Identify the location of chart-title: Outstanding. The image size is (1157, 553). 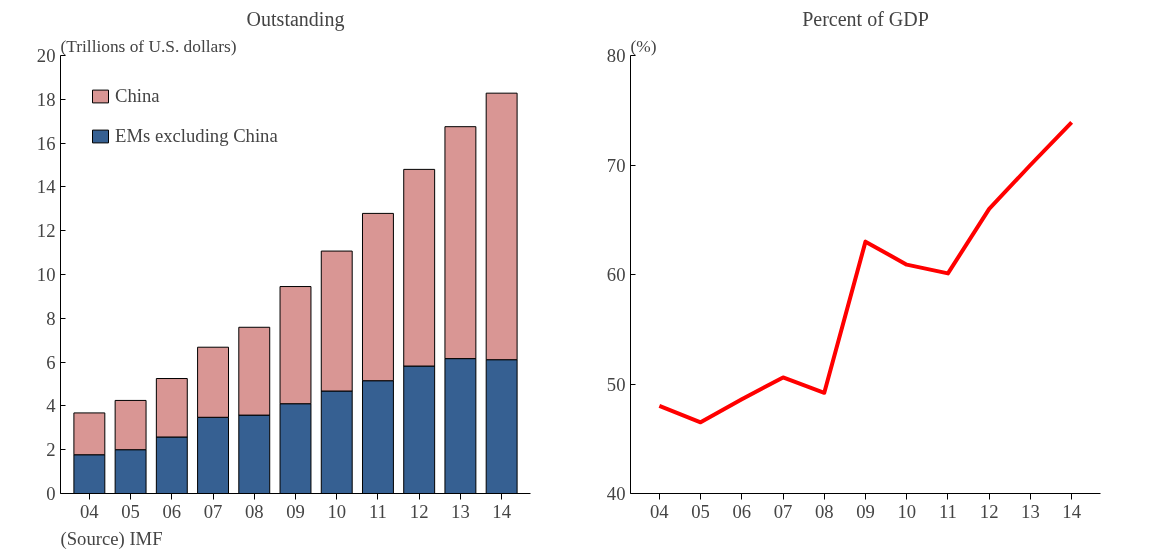
(295, 19).